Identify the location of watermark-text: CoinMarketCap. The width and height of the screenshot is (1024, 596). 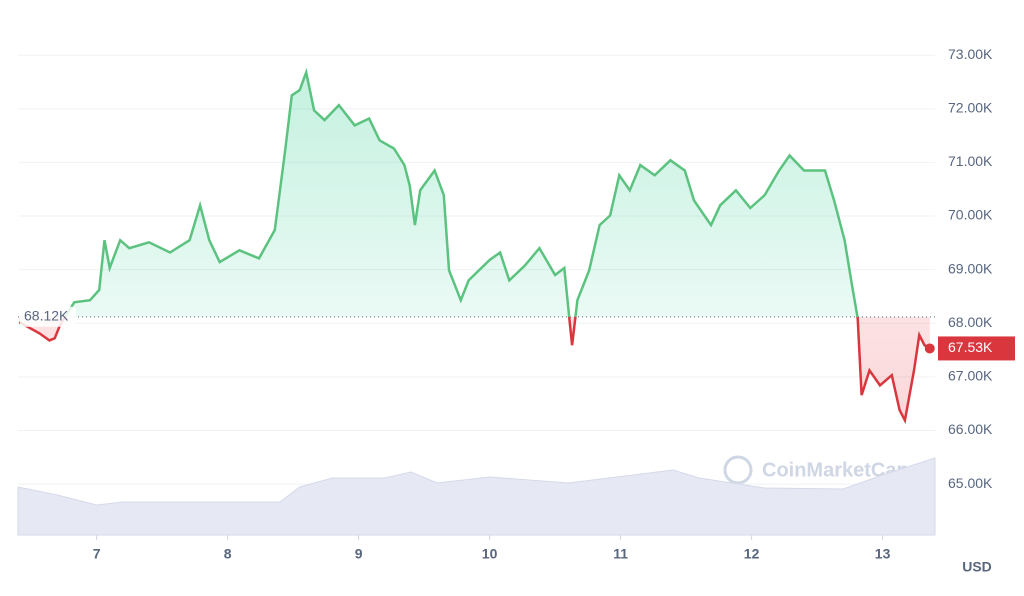
(835, 470).